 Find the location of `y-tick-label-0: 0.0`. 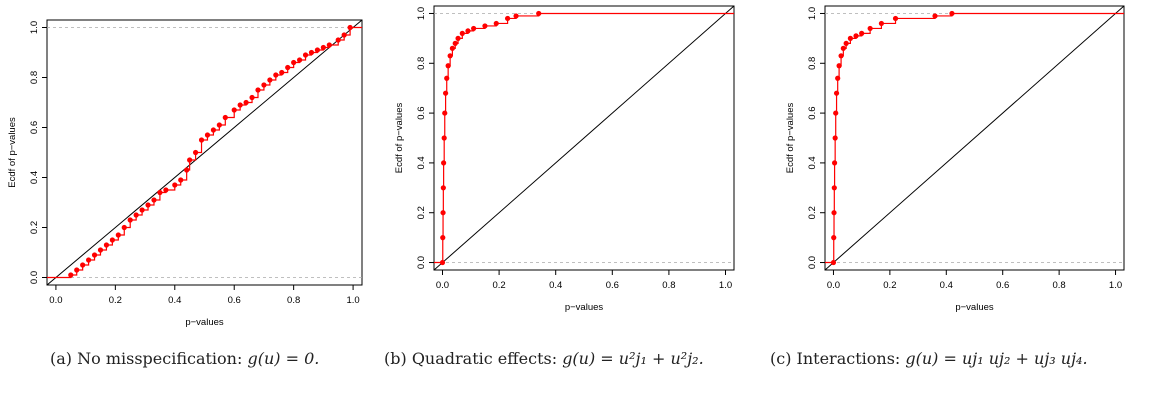

y-tick-label-0: 0.0 is located at coordinates (421, 262).